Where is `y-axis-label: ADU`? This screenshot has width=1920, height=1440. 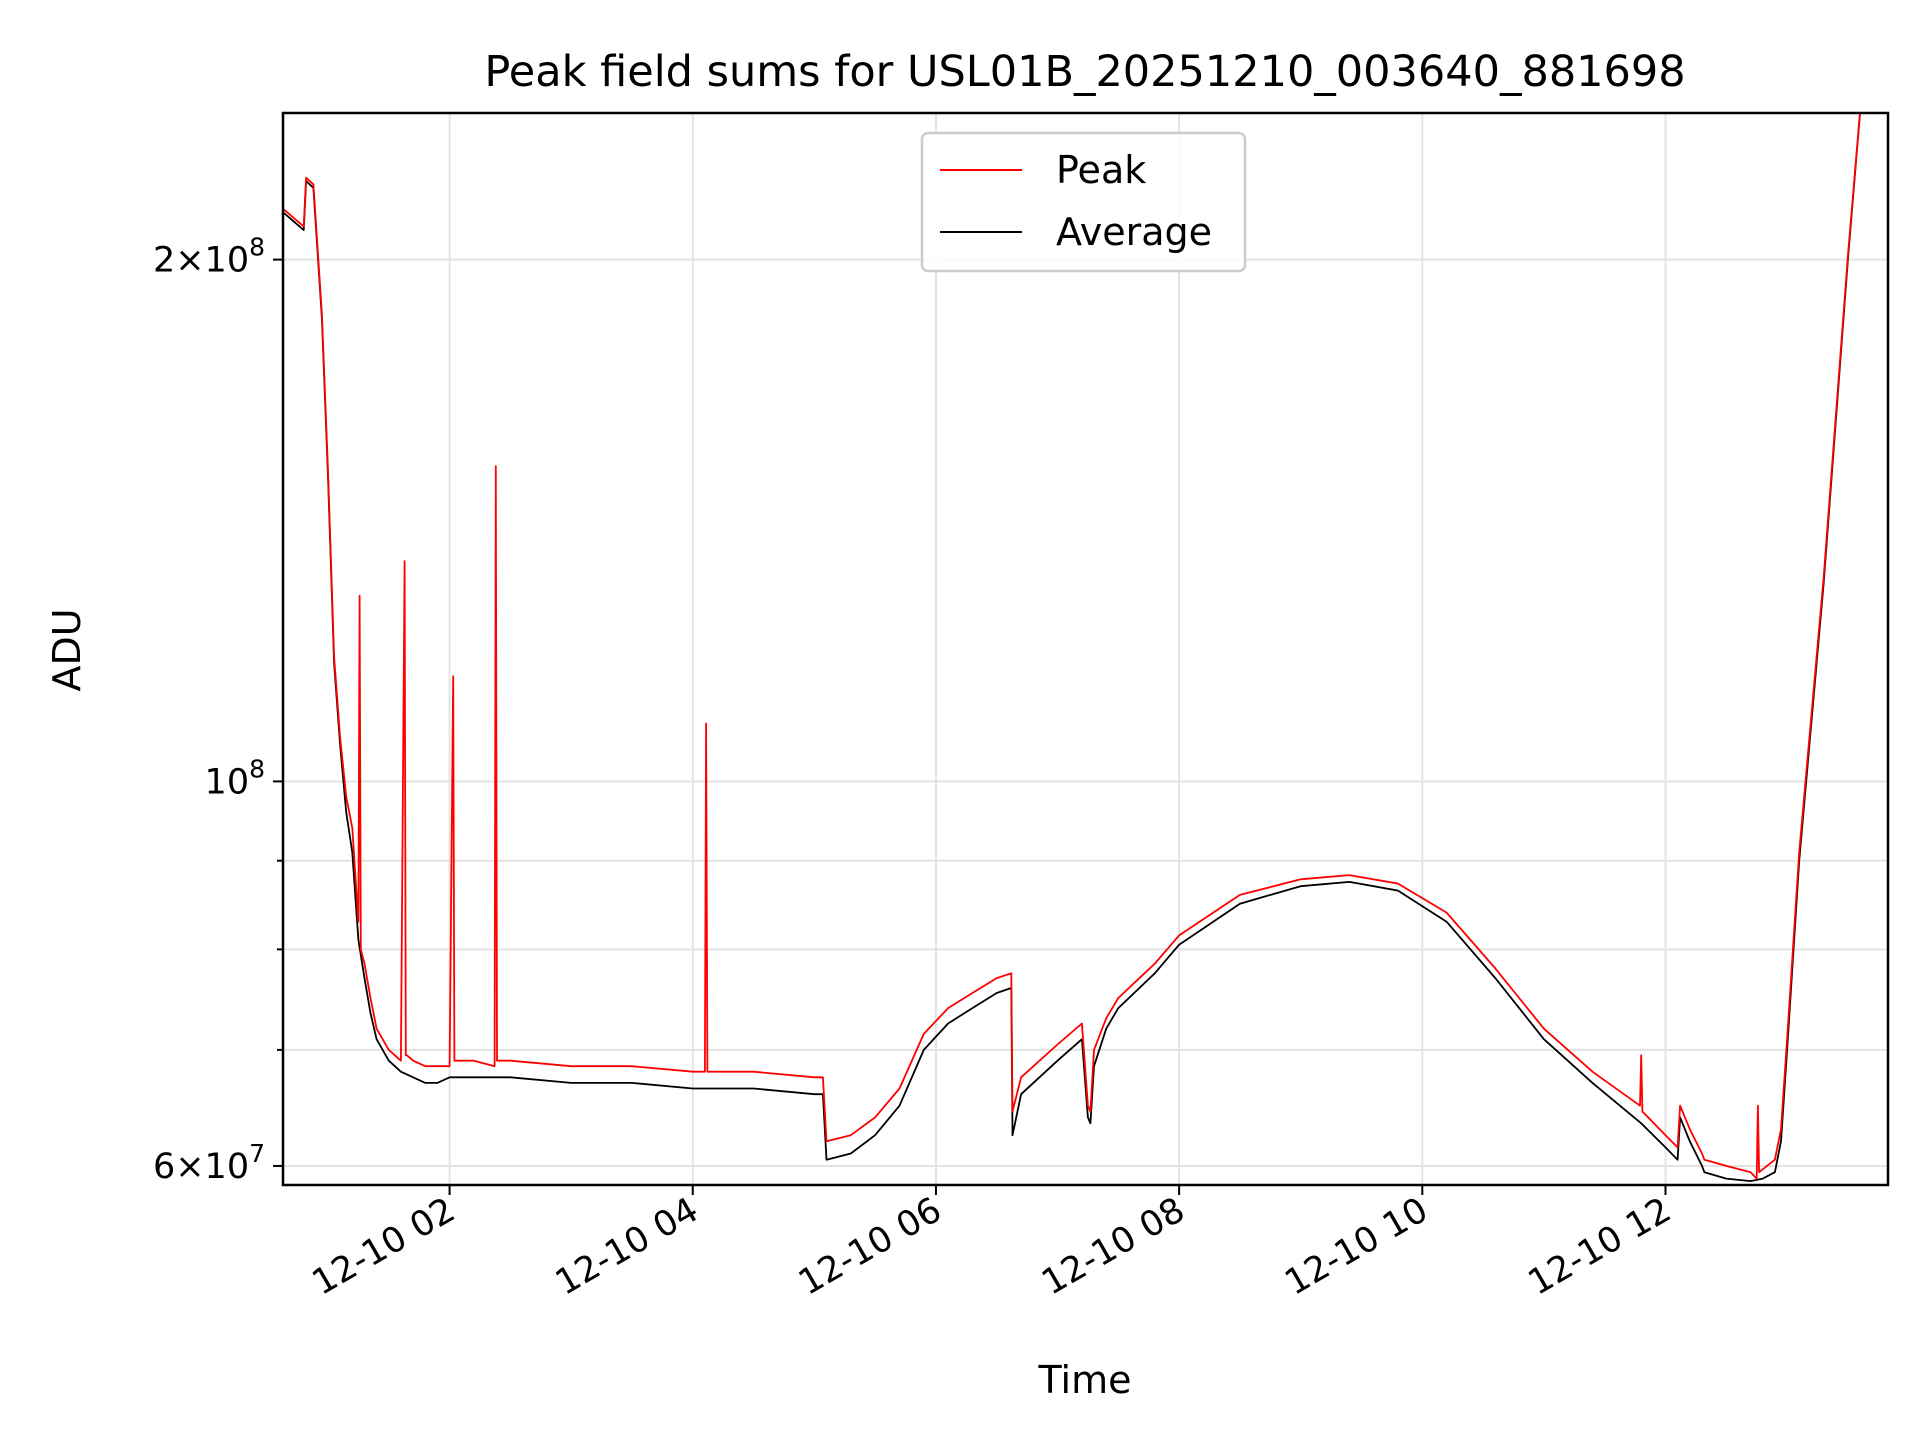
y-axis-label: ADU is located at coordinates (67, 649).